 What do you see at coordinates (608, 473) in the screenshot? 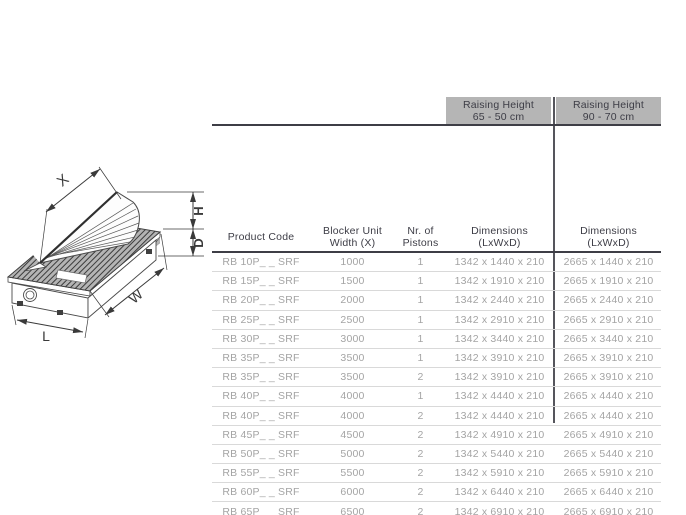
I see `cell-dimensions-2: 2665 x 5910 x 210` at bounding box center [608, 473].